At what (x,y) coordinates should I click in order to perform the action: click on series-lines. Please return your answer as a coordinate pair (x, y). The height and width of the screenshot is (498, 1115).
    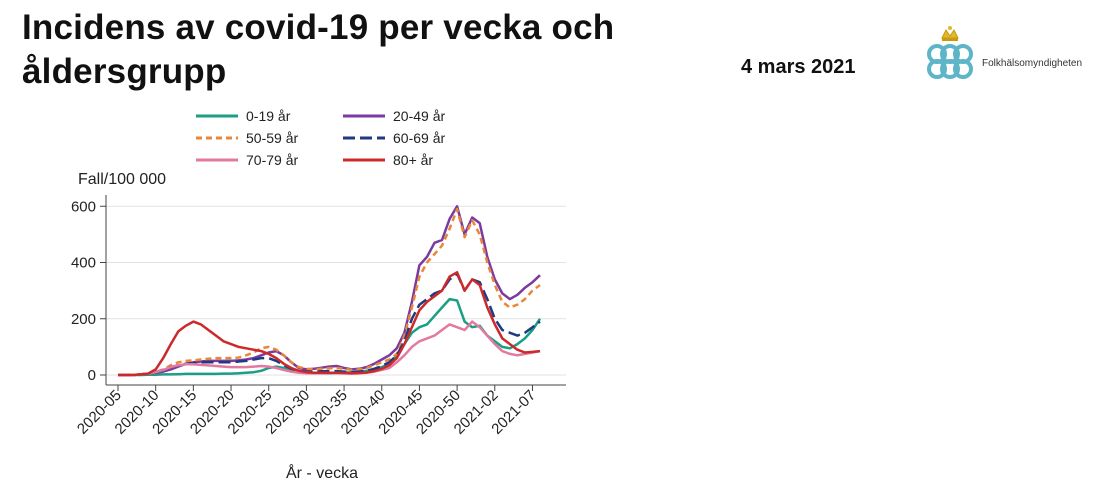
    Looking at the image, I should click on (330, 291).